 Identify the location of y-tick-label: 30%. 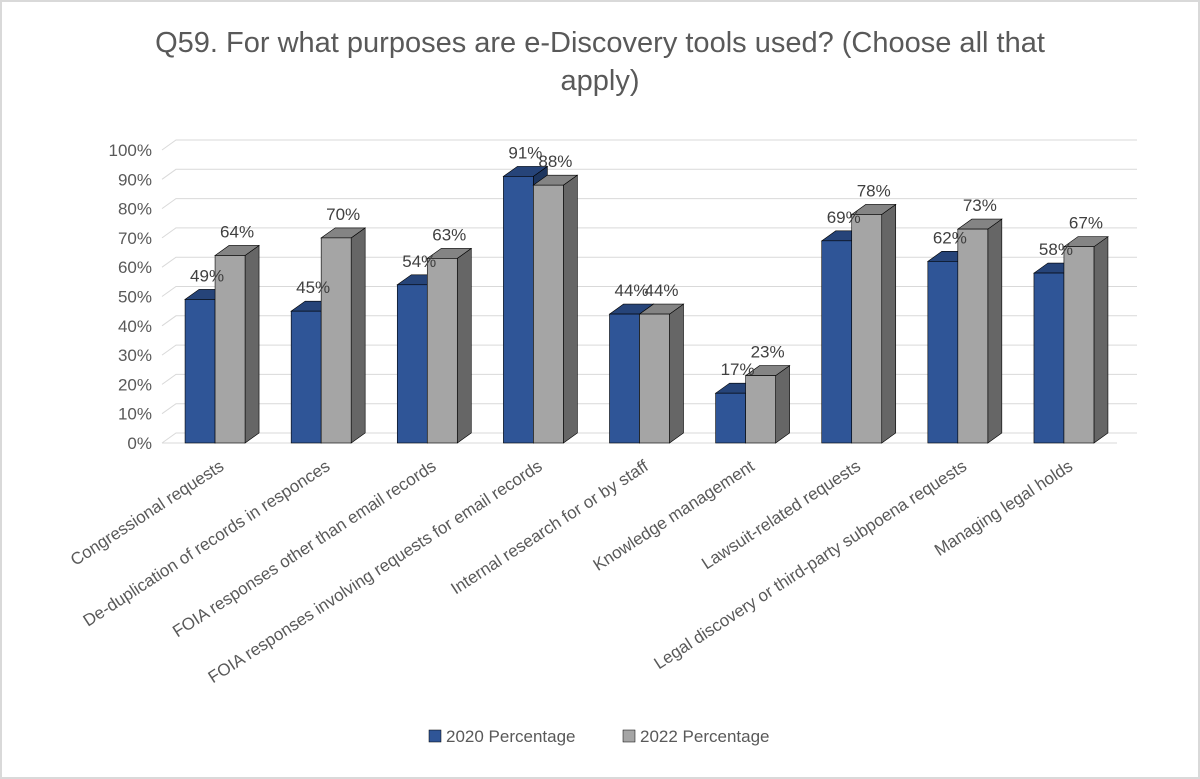
(135, 355).